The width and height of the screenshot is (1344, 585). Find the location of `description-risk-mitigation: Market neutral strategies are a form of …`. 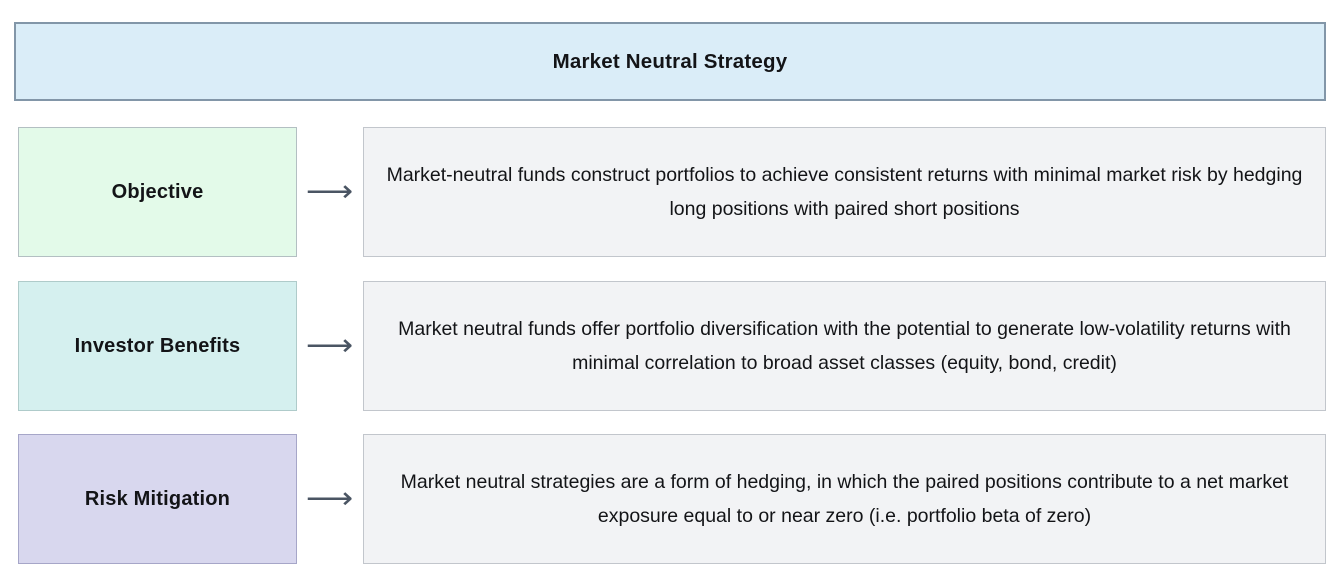

description-risk-mitigation: Market neutral strategies are a form of … is located at coordinates (844, 499).